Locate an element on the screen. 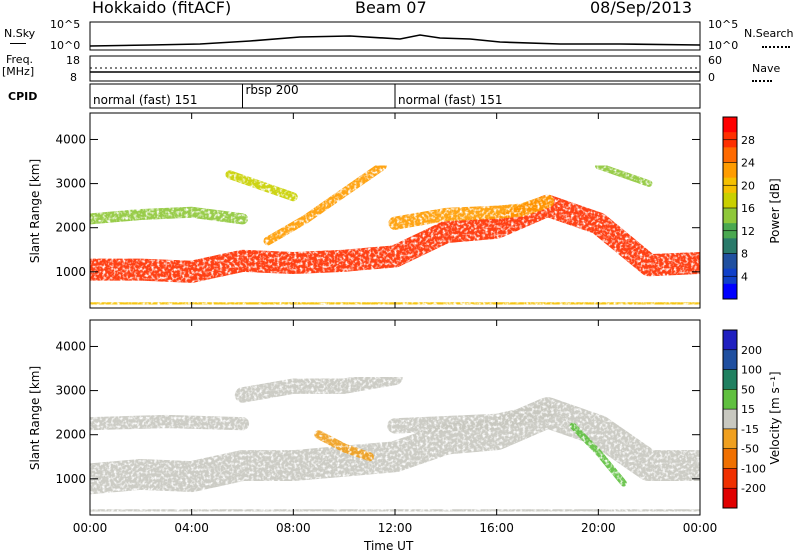  velocity-ytick-label-1: 2000 is located at coordinates (70, 435).